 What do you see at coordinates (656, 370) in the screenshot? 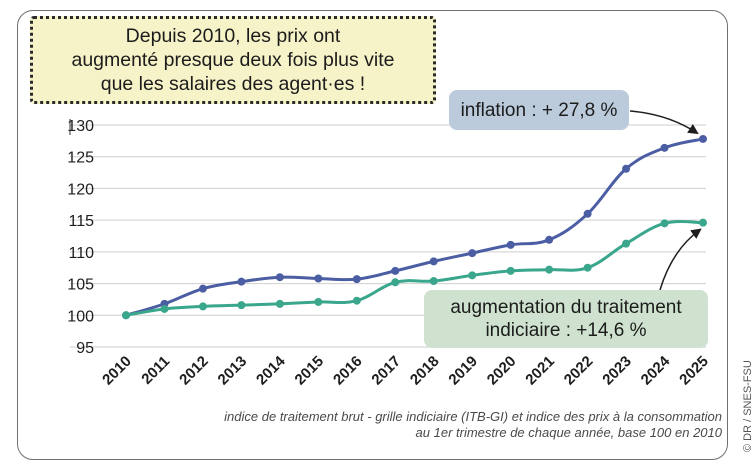
I see `x-tick-label: 2024` at bounding box center [656, 370].